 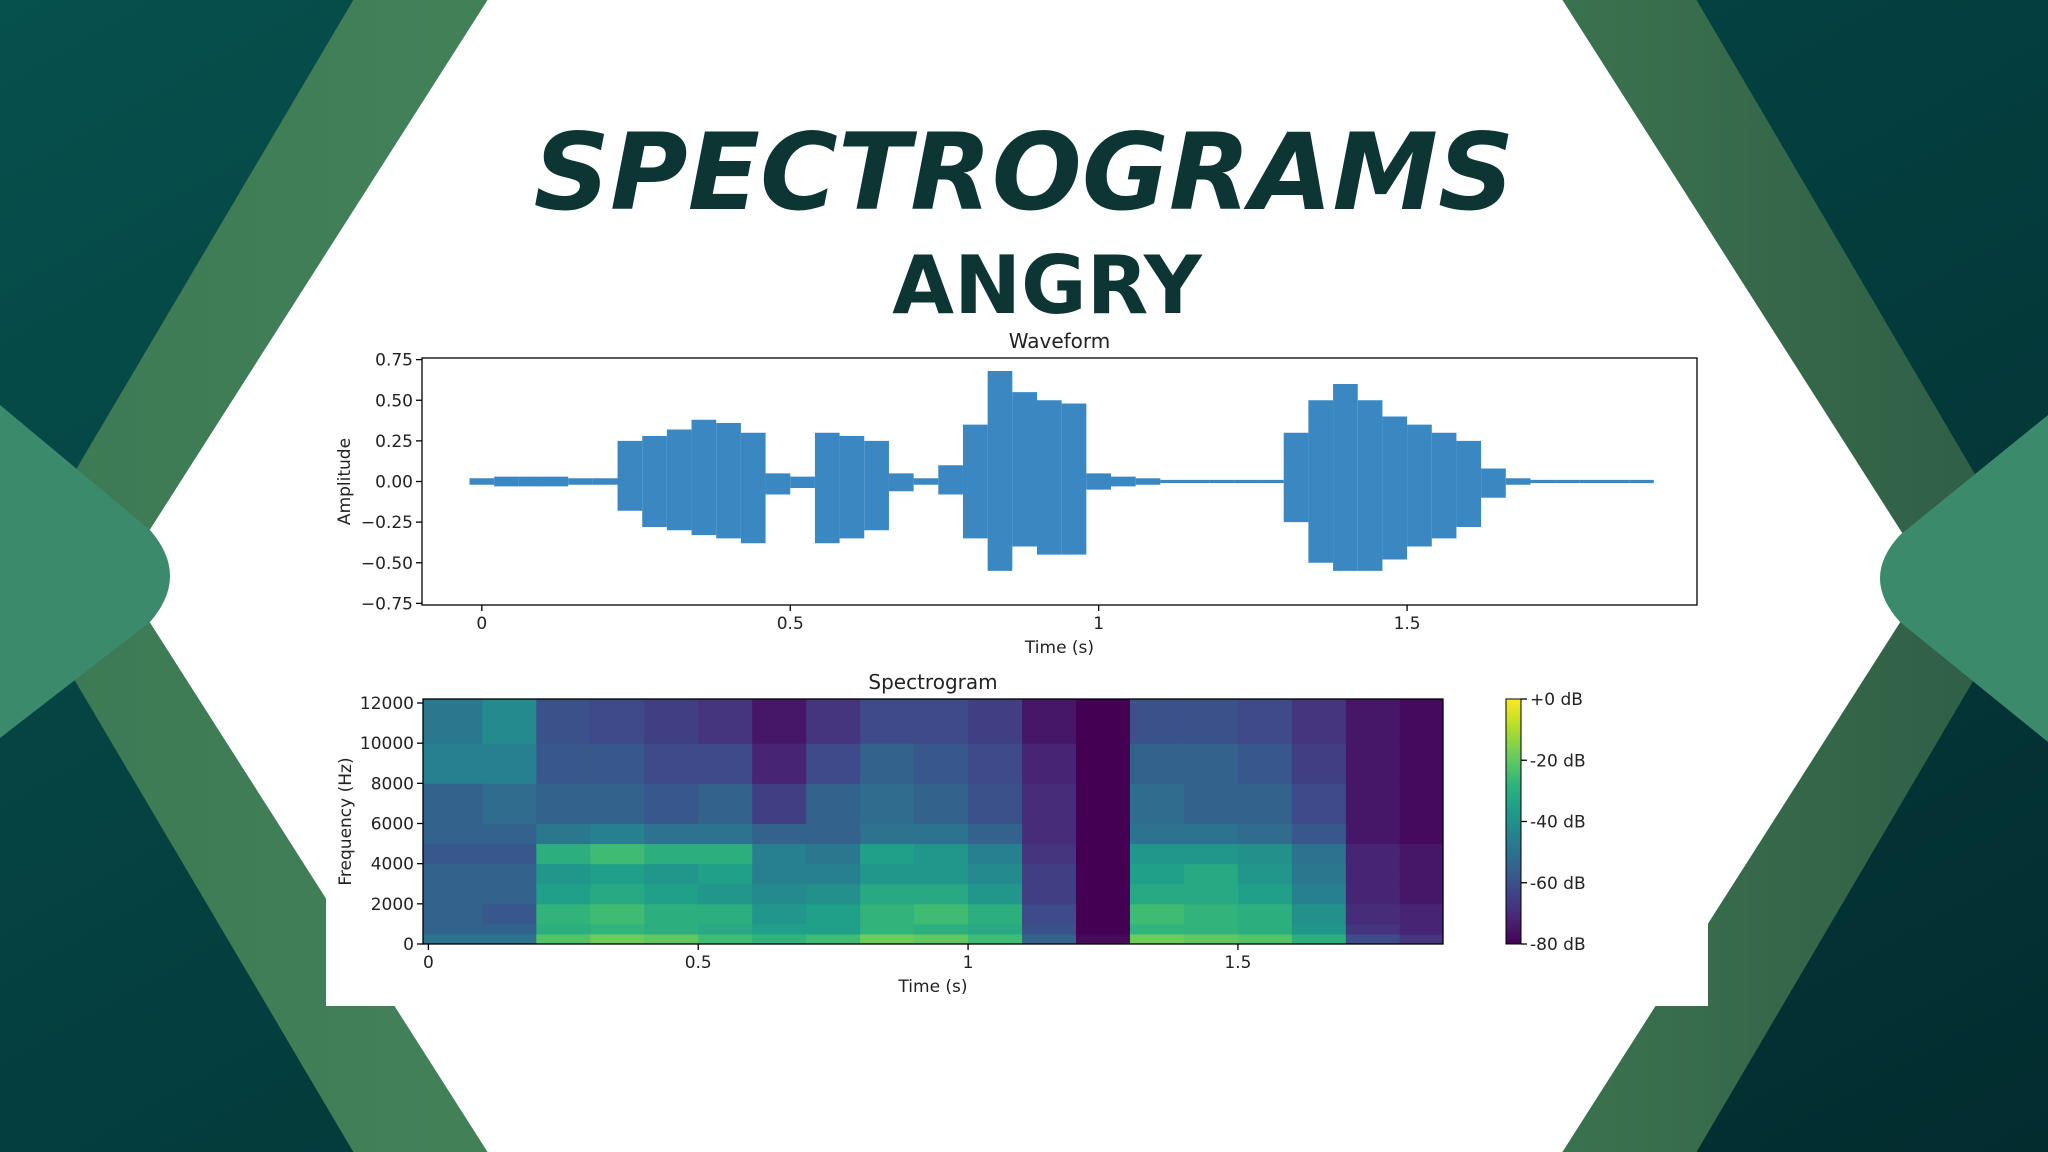 What do you see at coordinates (387, 604) in the screenshot?
I see `y-tick-label: −0.75` at bounding box center [387, 604].